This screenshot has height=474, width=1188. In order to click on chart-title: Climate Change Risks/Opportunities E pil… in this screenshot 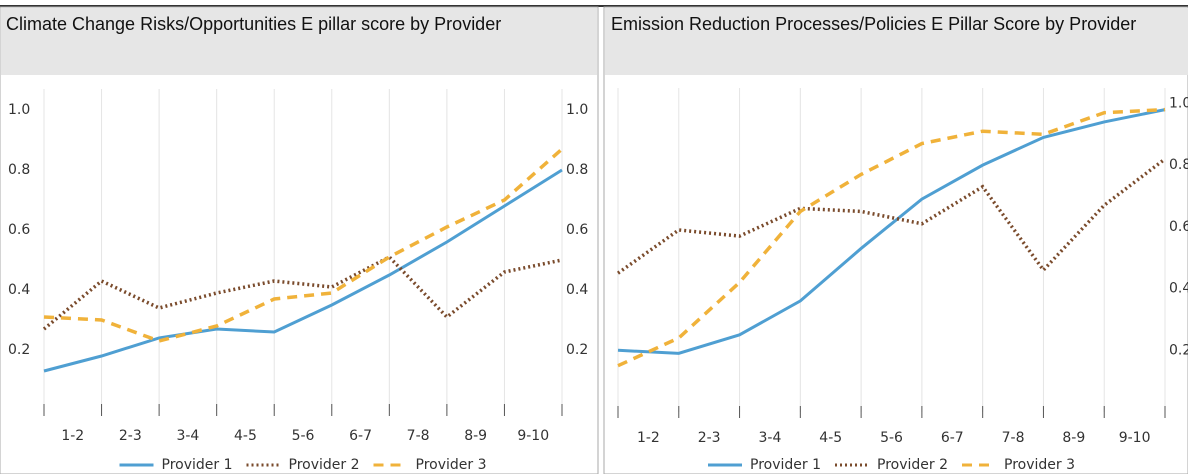, I will do `click(253, 24)`.